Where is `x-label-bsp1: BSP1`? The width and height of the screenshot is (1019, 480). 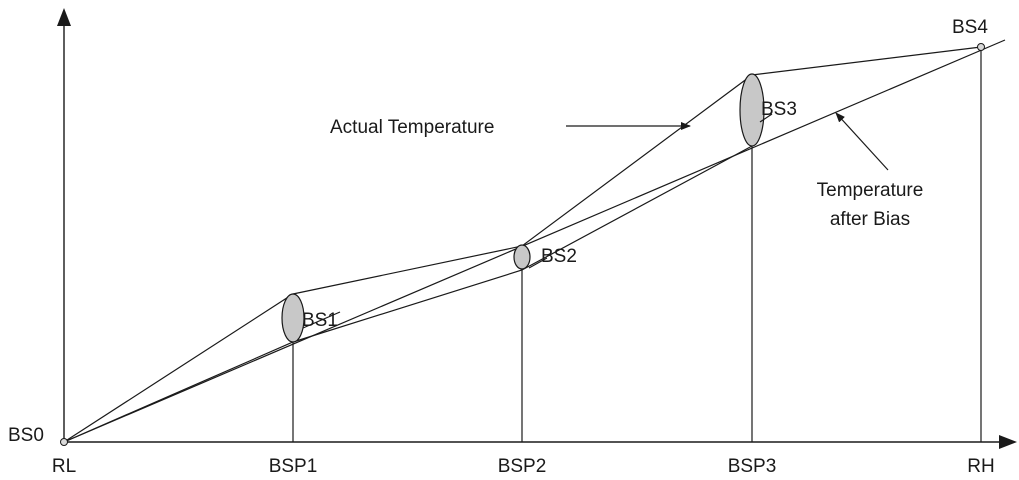
x-label-bsp1: BSP1 is located at coordinates (293, 466).